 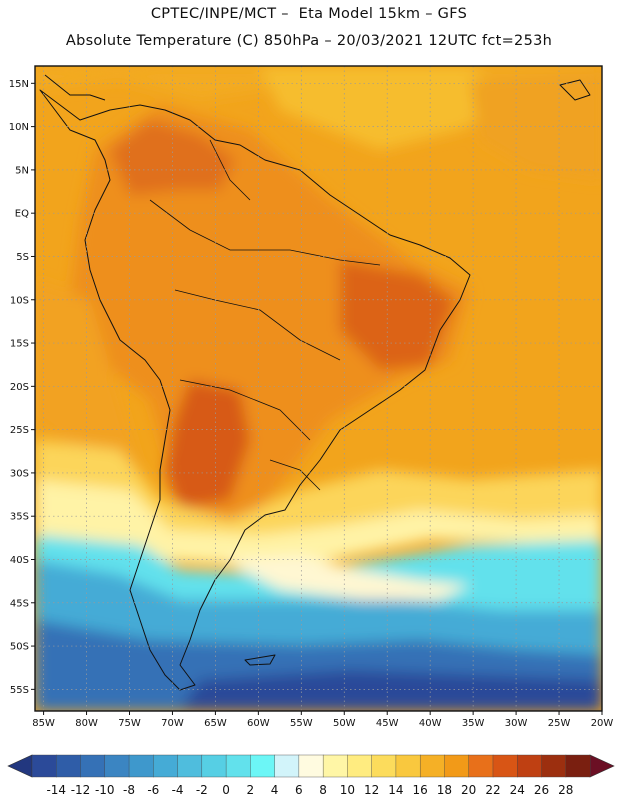 I want to click on field-brazil-hot, so click(x=397, y=315).